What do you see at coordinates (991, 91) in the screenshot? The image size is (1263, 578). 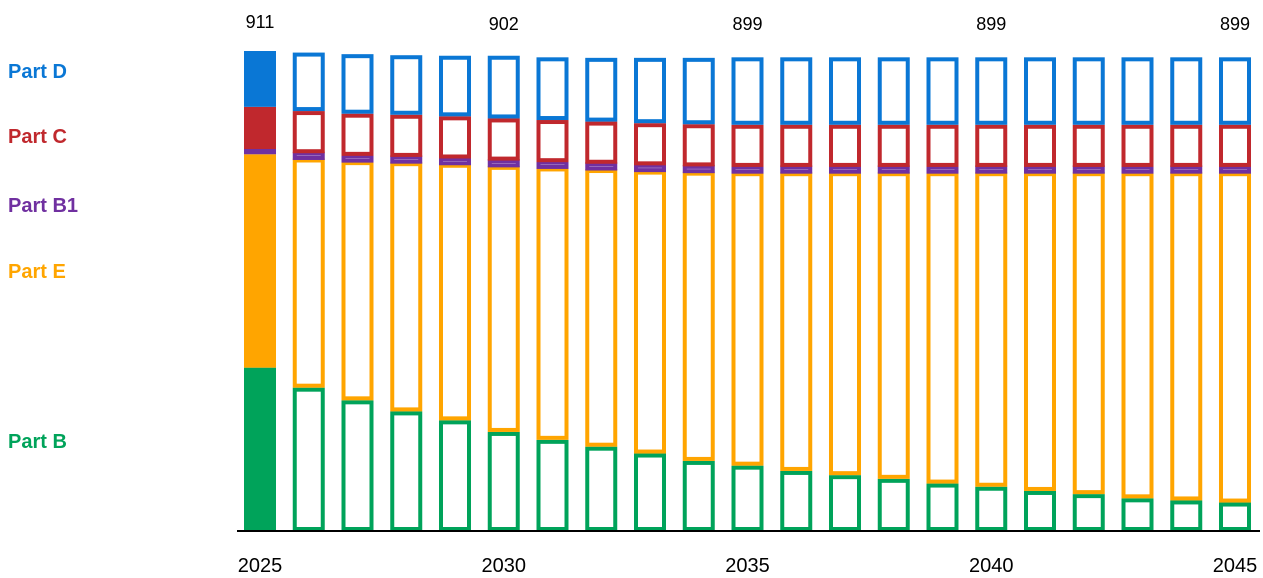 I see `bar-segment-part-d-2040` at bounding box center [991, 91].